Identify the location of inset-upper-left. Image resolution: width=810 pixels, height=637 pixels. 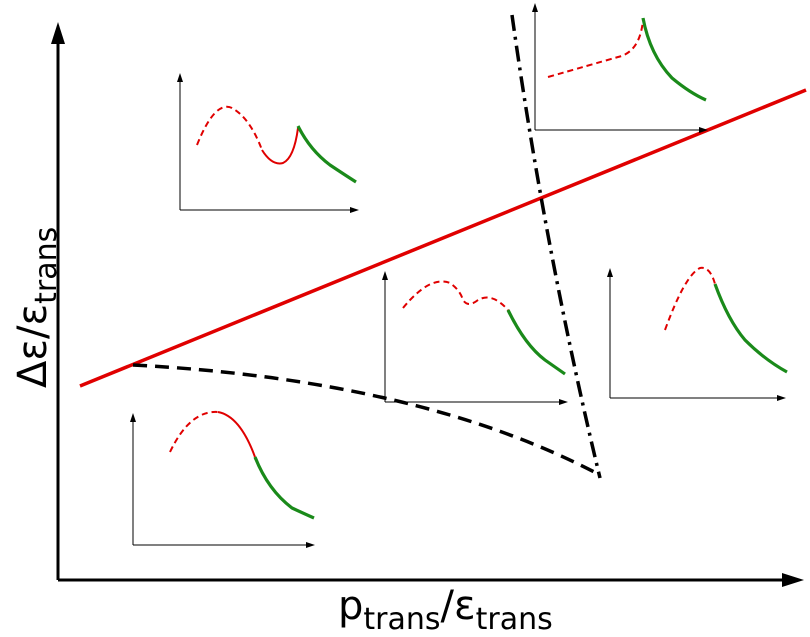
(268, 143).